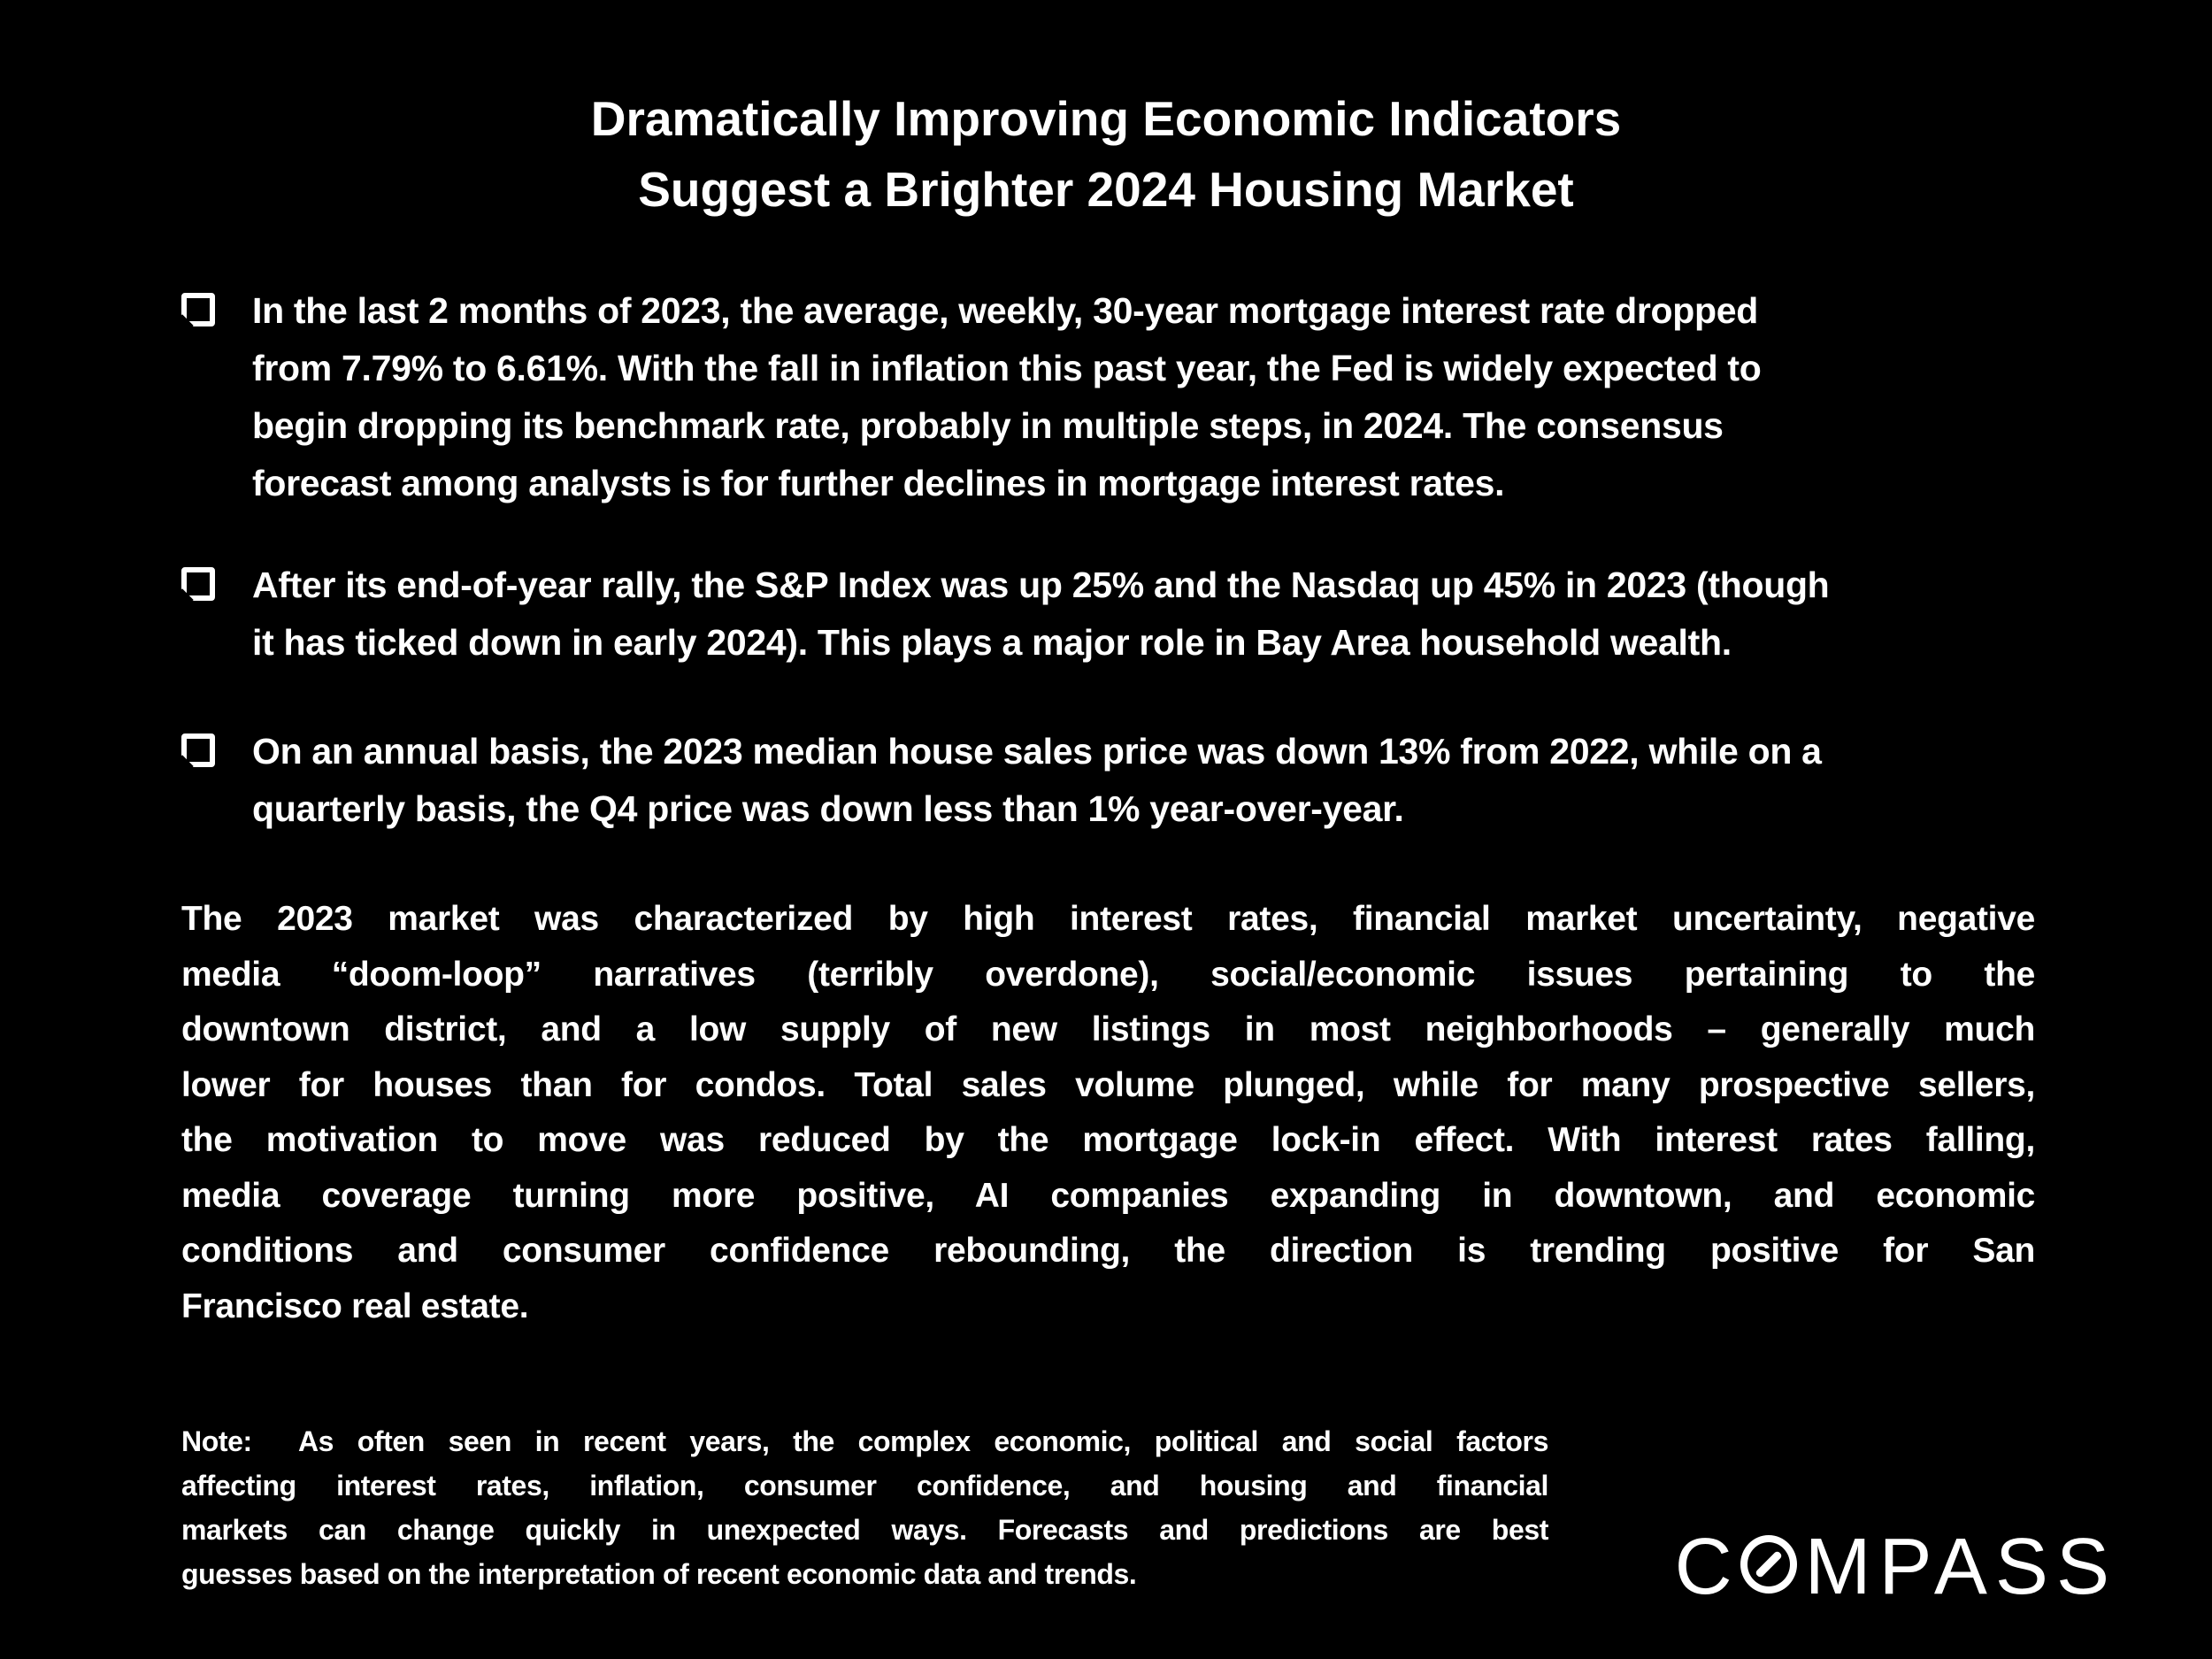 This screenshot has width=2212, height=1659. What do you see at coordinates (355, 1305) in the screenshot?
I see `body-paragraph-last-line: Francisco real estate.` at bounding box center [355, 1305].